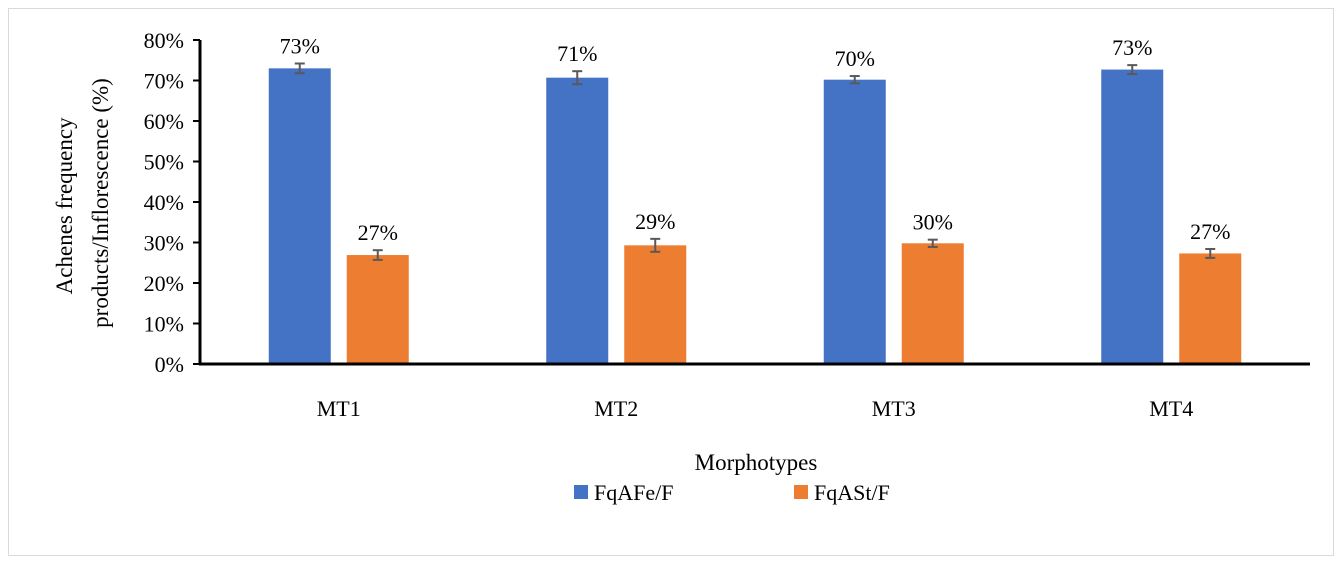 Image resolution: width=1344 pixels, height=568 pixels. What do you see at coordinates (164, 283) in the screenshot?
I see `y-tick-label: 20%` at bounding box center [164, 283].